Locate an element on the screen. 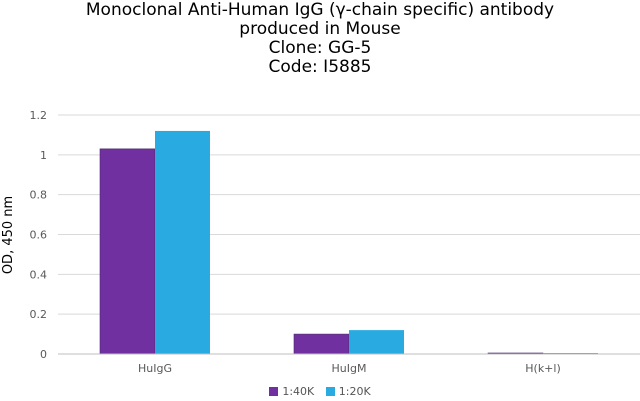 Image resolution: width=640 pixels, height=401 pixels. y-tick-label: 0.8 is located at coordinates (39, 195).